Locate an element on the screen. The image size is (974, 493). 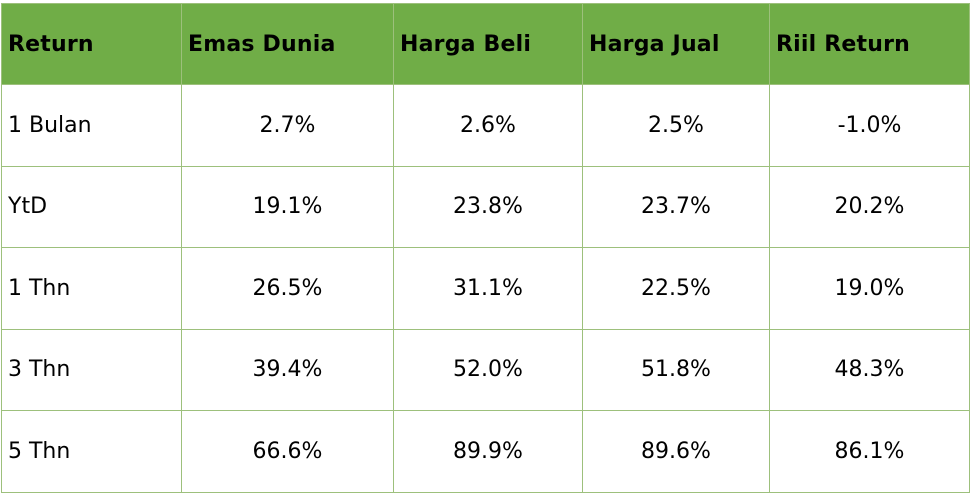
cell-riil-return: 86.1% is located at coordinates (869, 451).